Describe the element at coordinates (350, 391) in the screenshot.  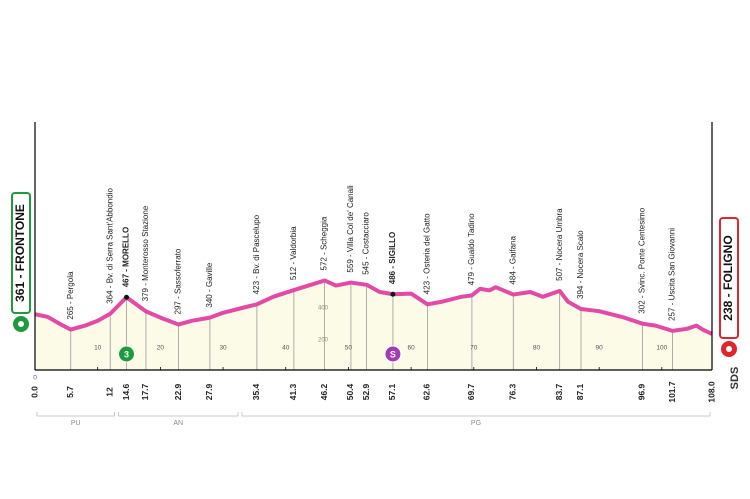
I see `distance-label: 50.4` at that location.